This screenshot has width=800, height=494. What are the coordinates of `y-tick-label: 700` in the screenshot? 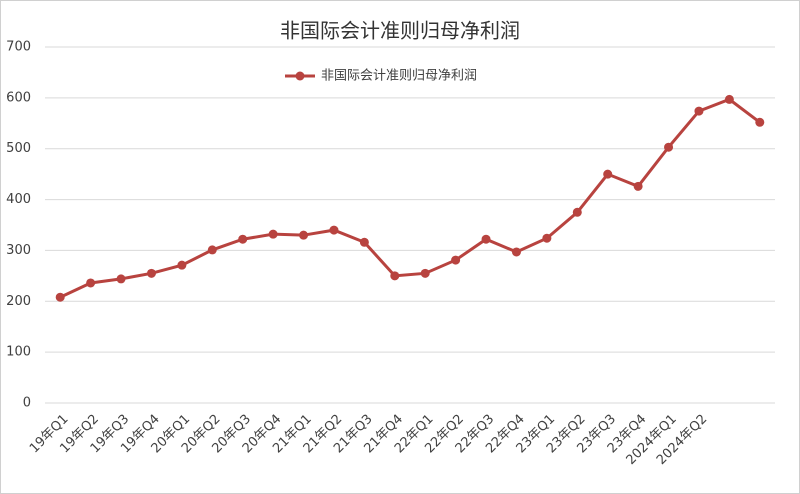 It's located at (18, 47).